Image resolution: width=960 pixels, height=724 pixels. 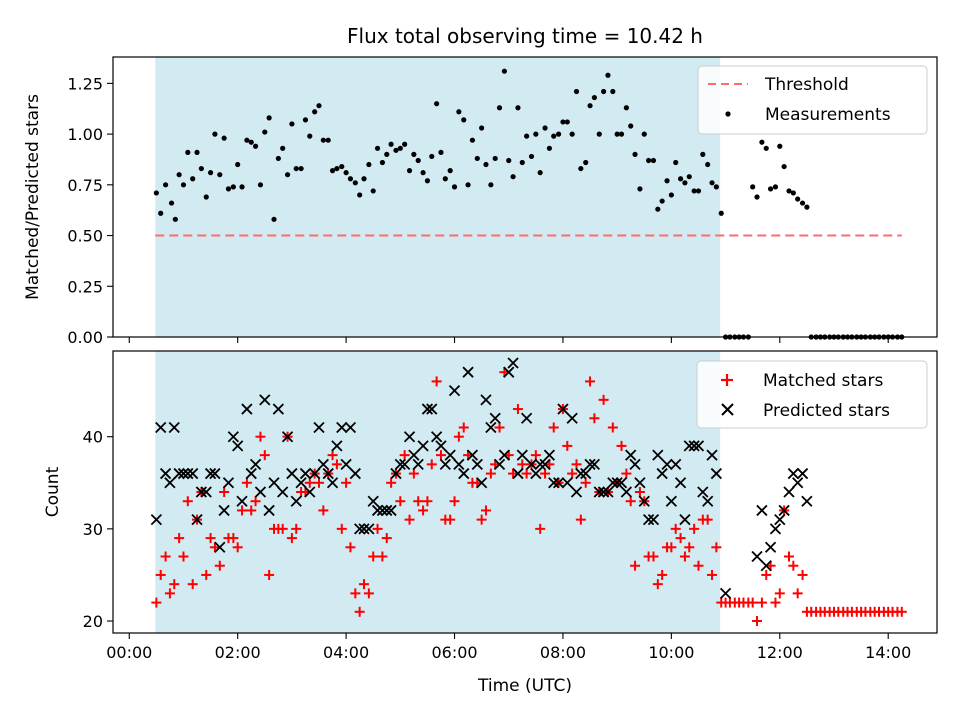 What do you see at coordinates (346, 652) in the screenshot?
I see `x-tick-label: 04:00` at bounding box center [346, 652].